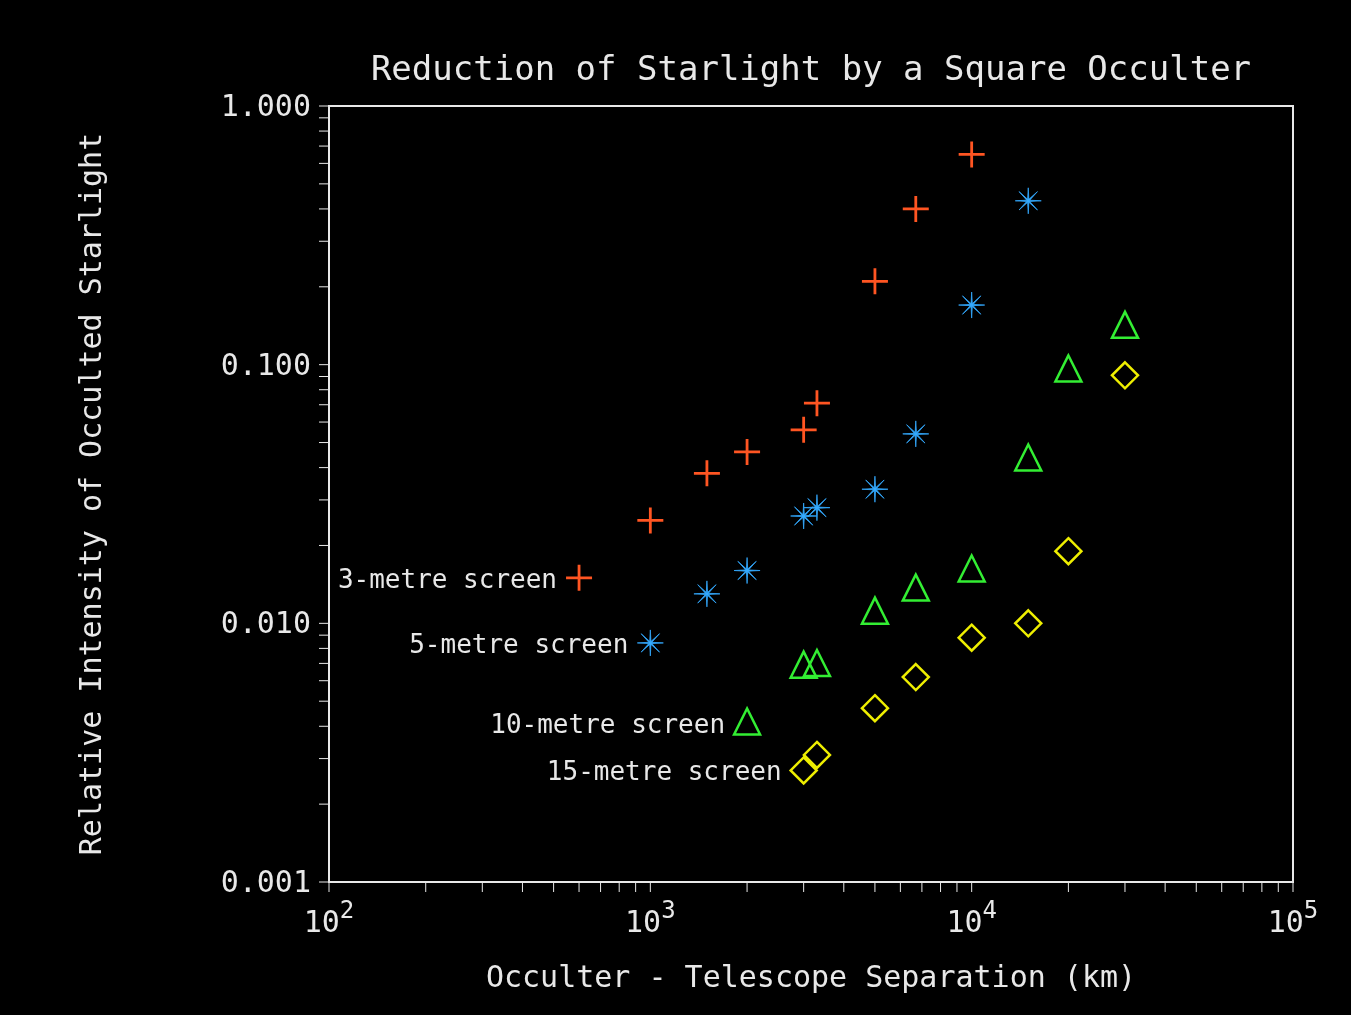 The image size is (1351, 1015). Describe the element at coordinates (265, 881) in the screenshot. I see `y-tick-label: 0.001` at that location.